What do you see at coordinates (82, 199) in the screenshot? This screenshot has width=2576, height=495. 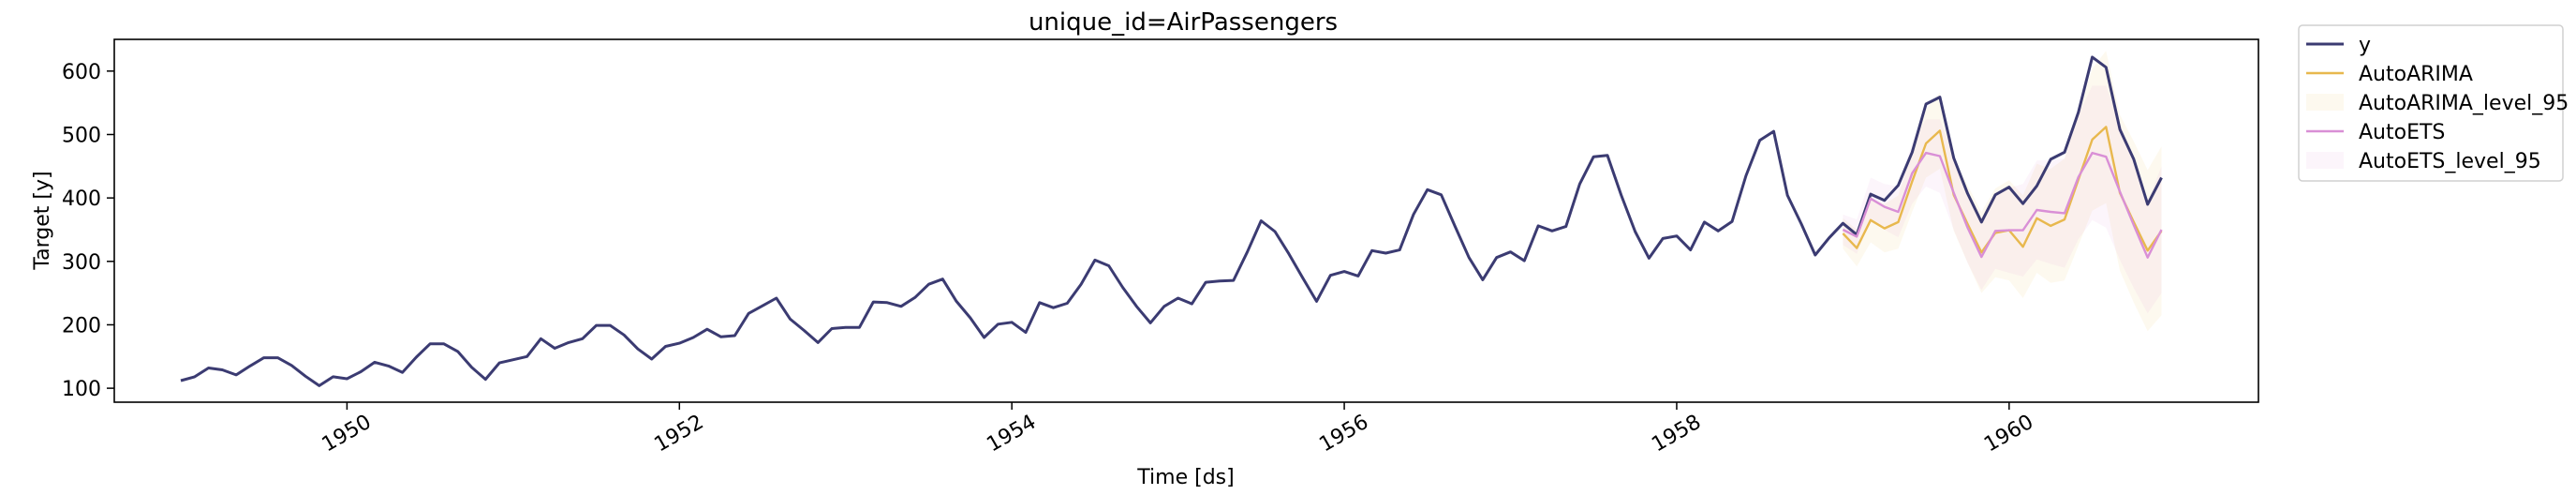 I see `y-tick-label: 400` at bounding box center [82, 199].